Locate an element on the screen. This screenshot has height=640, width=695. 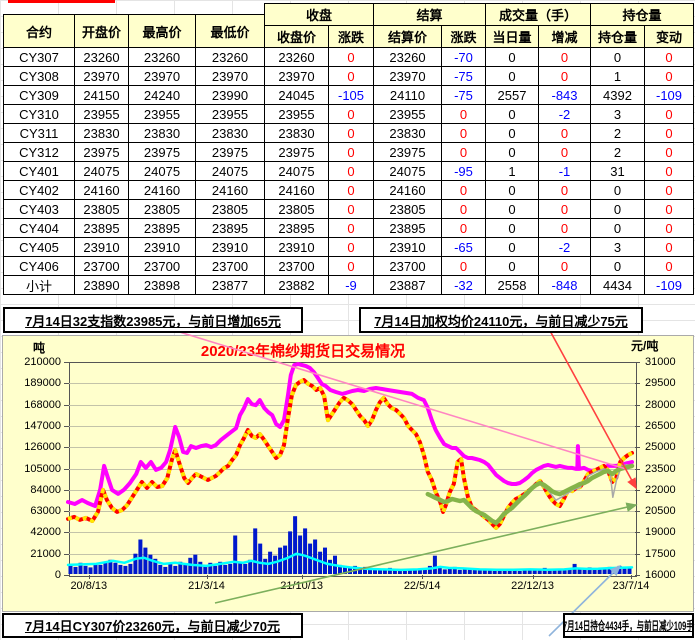
table-cell: 2 is located at coordinates (617, 152).